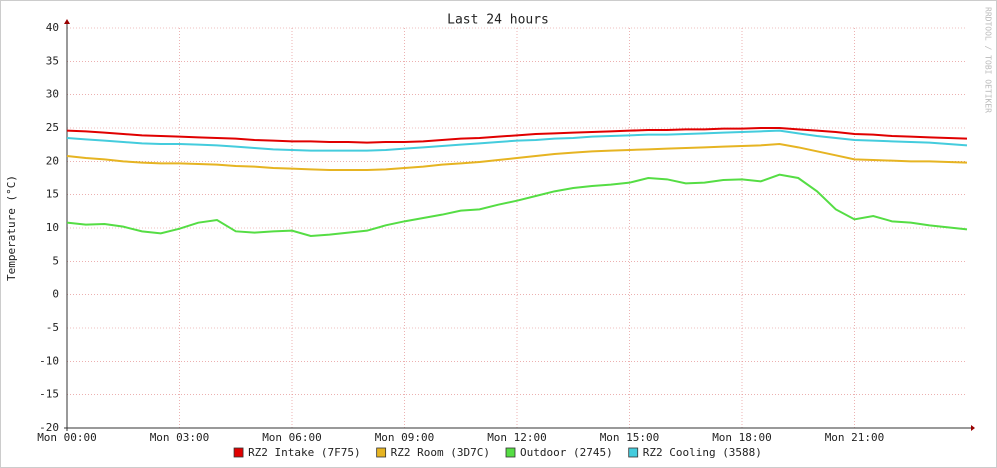 The width and height of the screenshot is (997, 468). I want to click on legend-item: RZ2 Room (3D7C), so click(433, 452).